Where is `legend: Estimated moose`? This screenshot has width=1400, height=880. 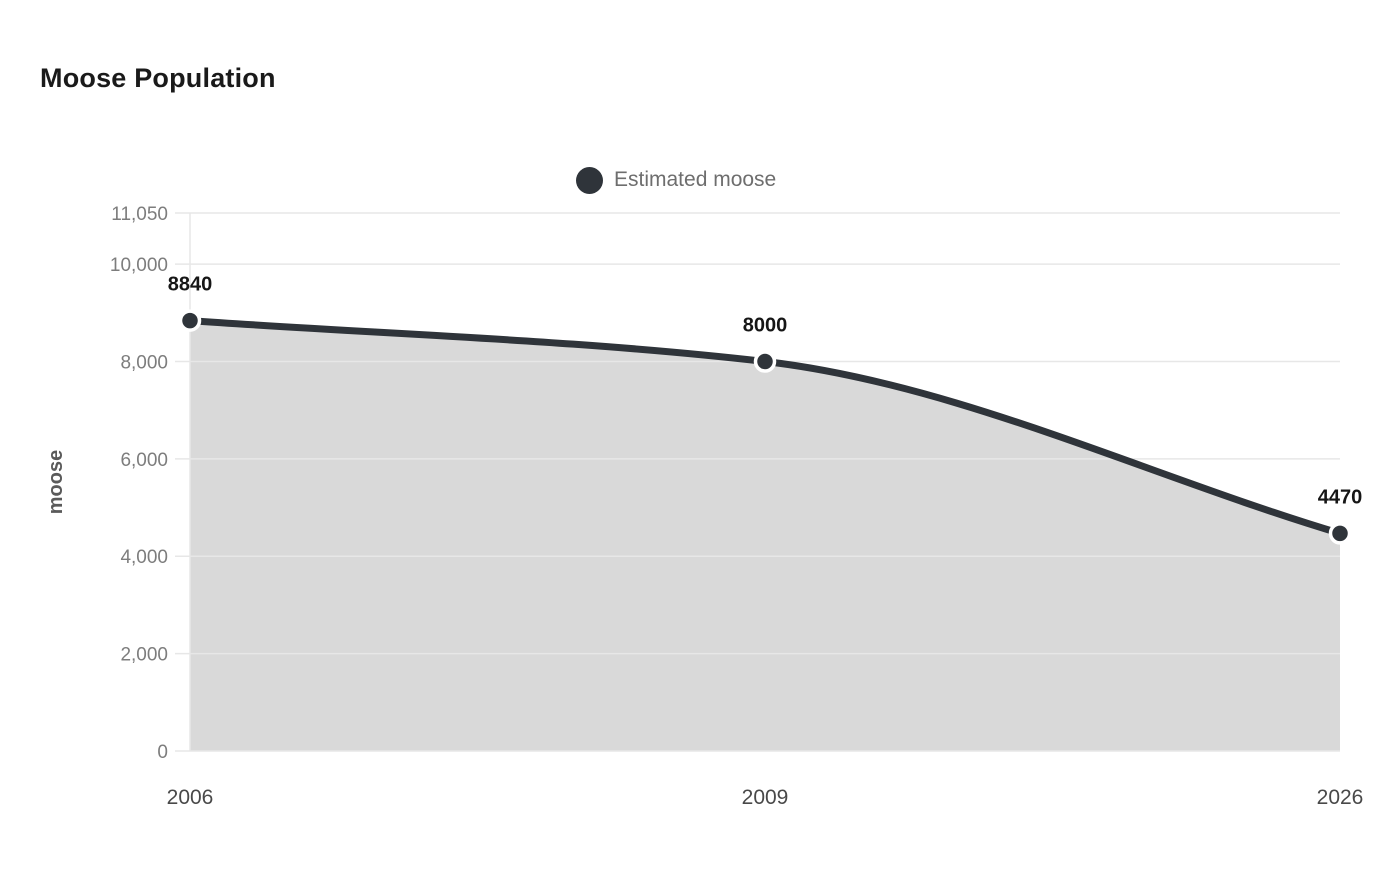
legend: Estimated moose is located at coordinates (676, 180).